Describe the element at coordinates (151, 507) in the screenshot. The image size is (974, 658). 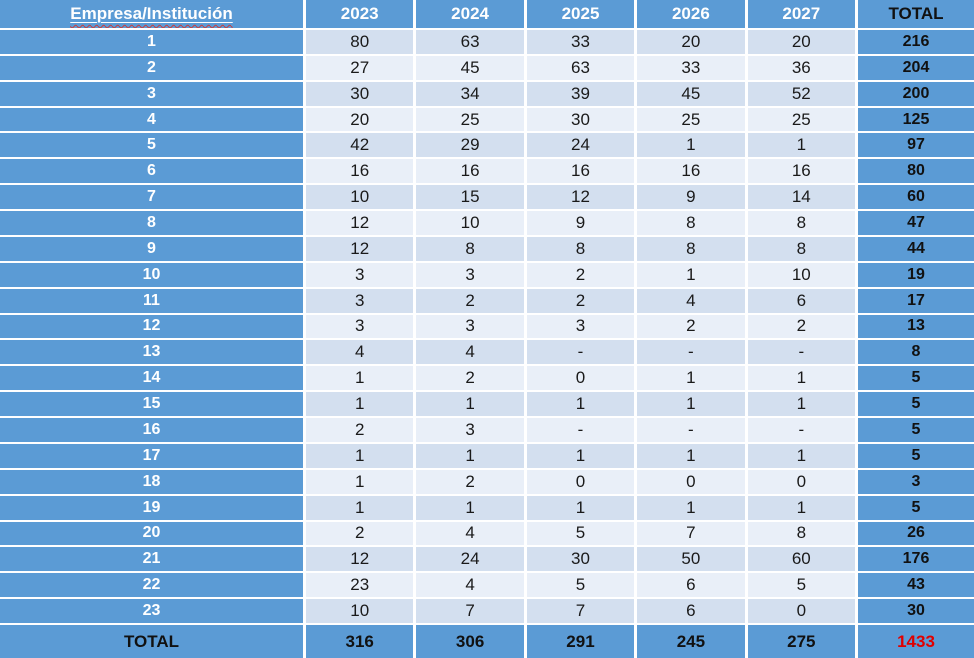
I see `row-label-cell: 19` at that location.